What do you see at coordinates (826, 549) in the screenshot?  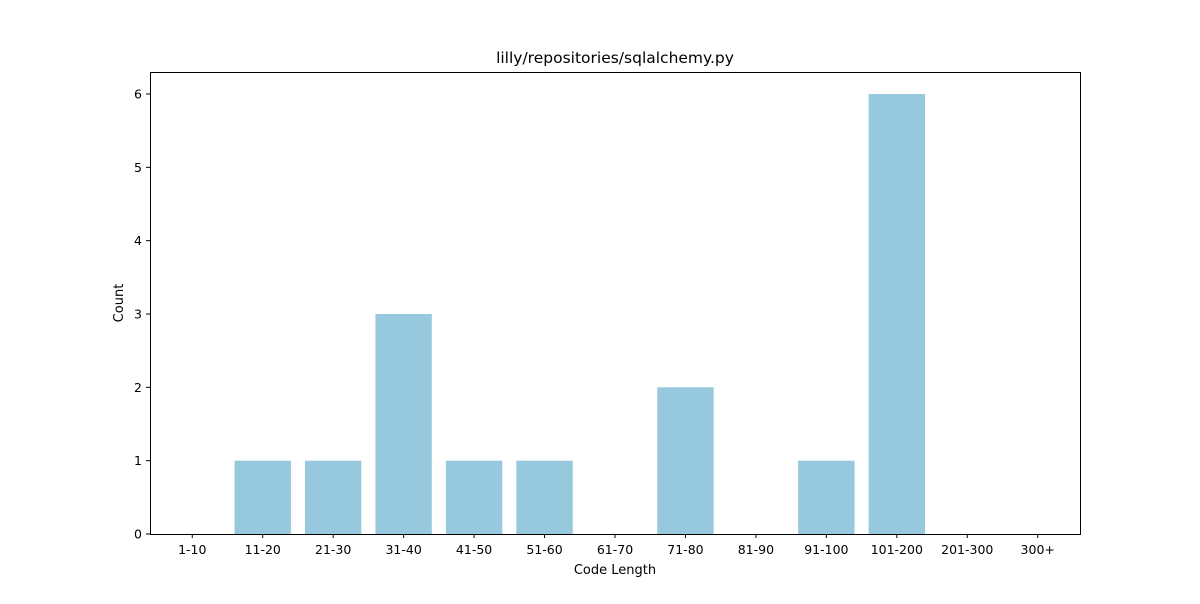 I see `x-tick-label: 91-100` at bounding box center [826, 549].